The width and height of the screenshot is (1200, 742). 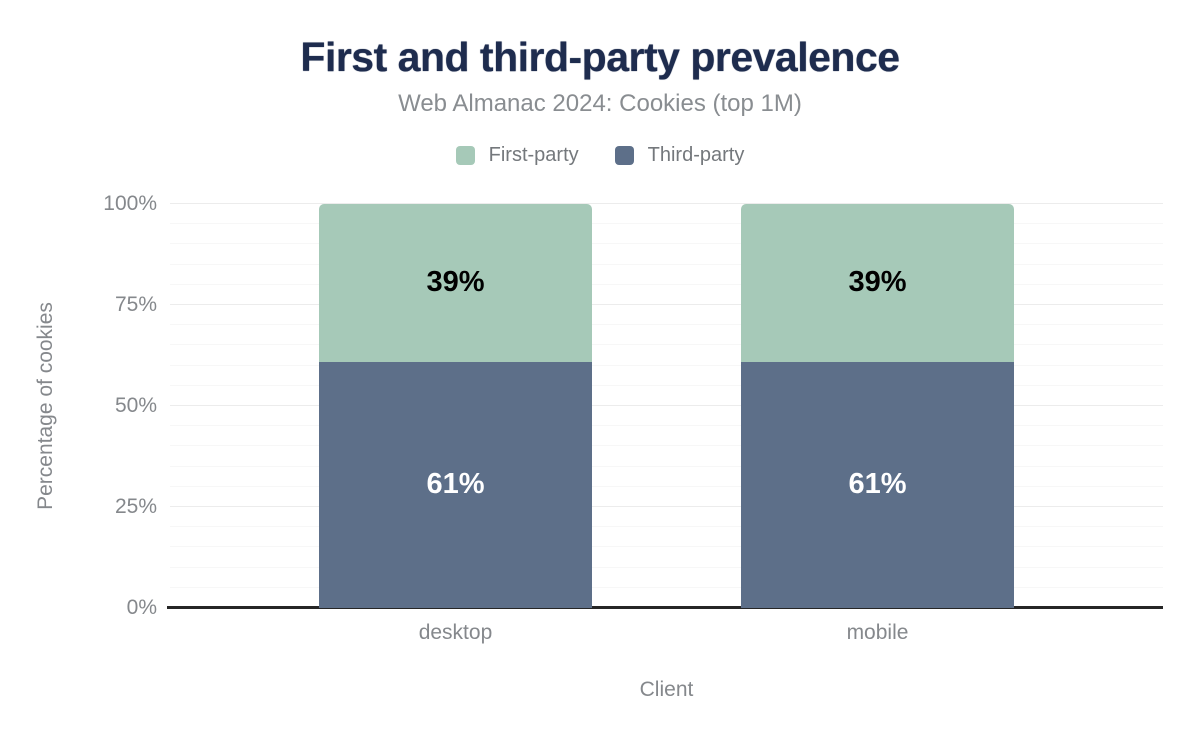 I want to click on x-tick-label-mobile: mobile, so click(x=877, y=632).